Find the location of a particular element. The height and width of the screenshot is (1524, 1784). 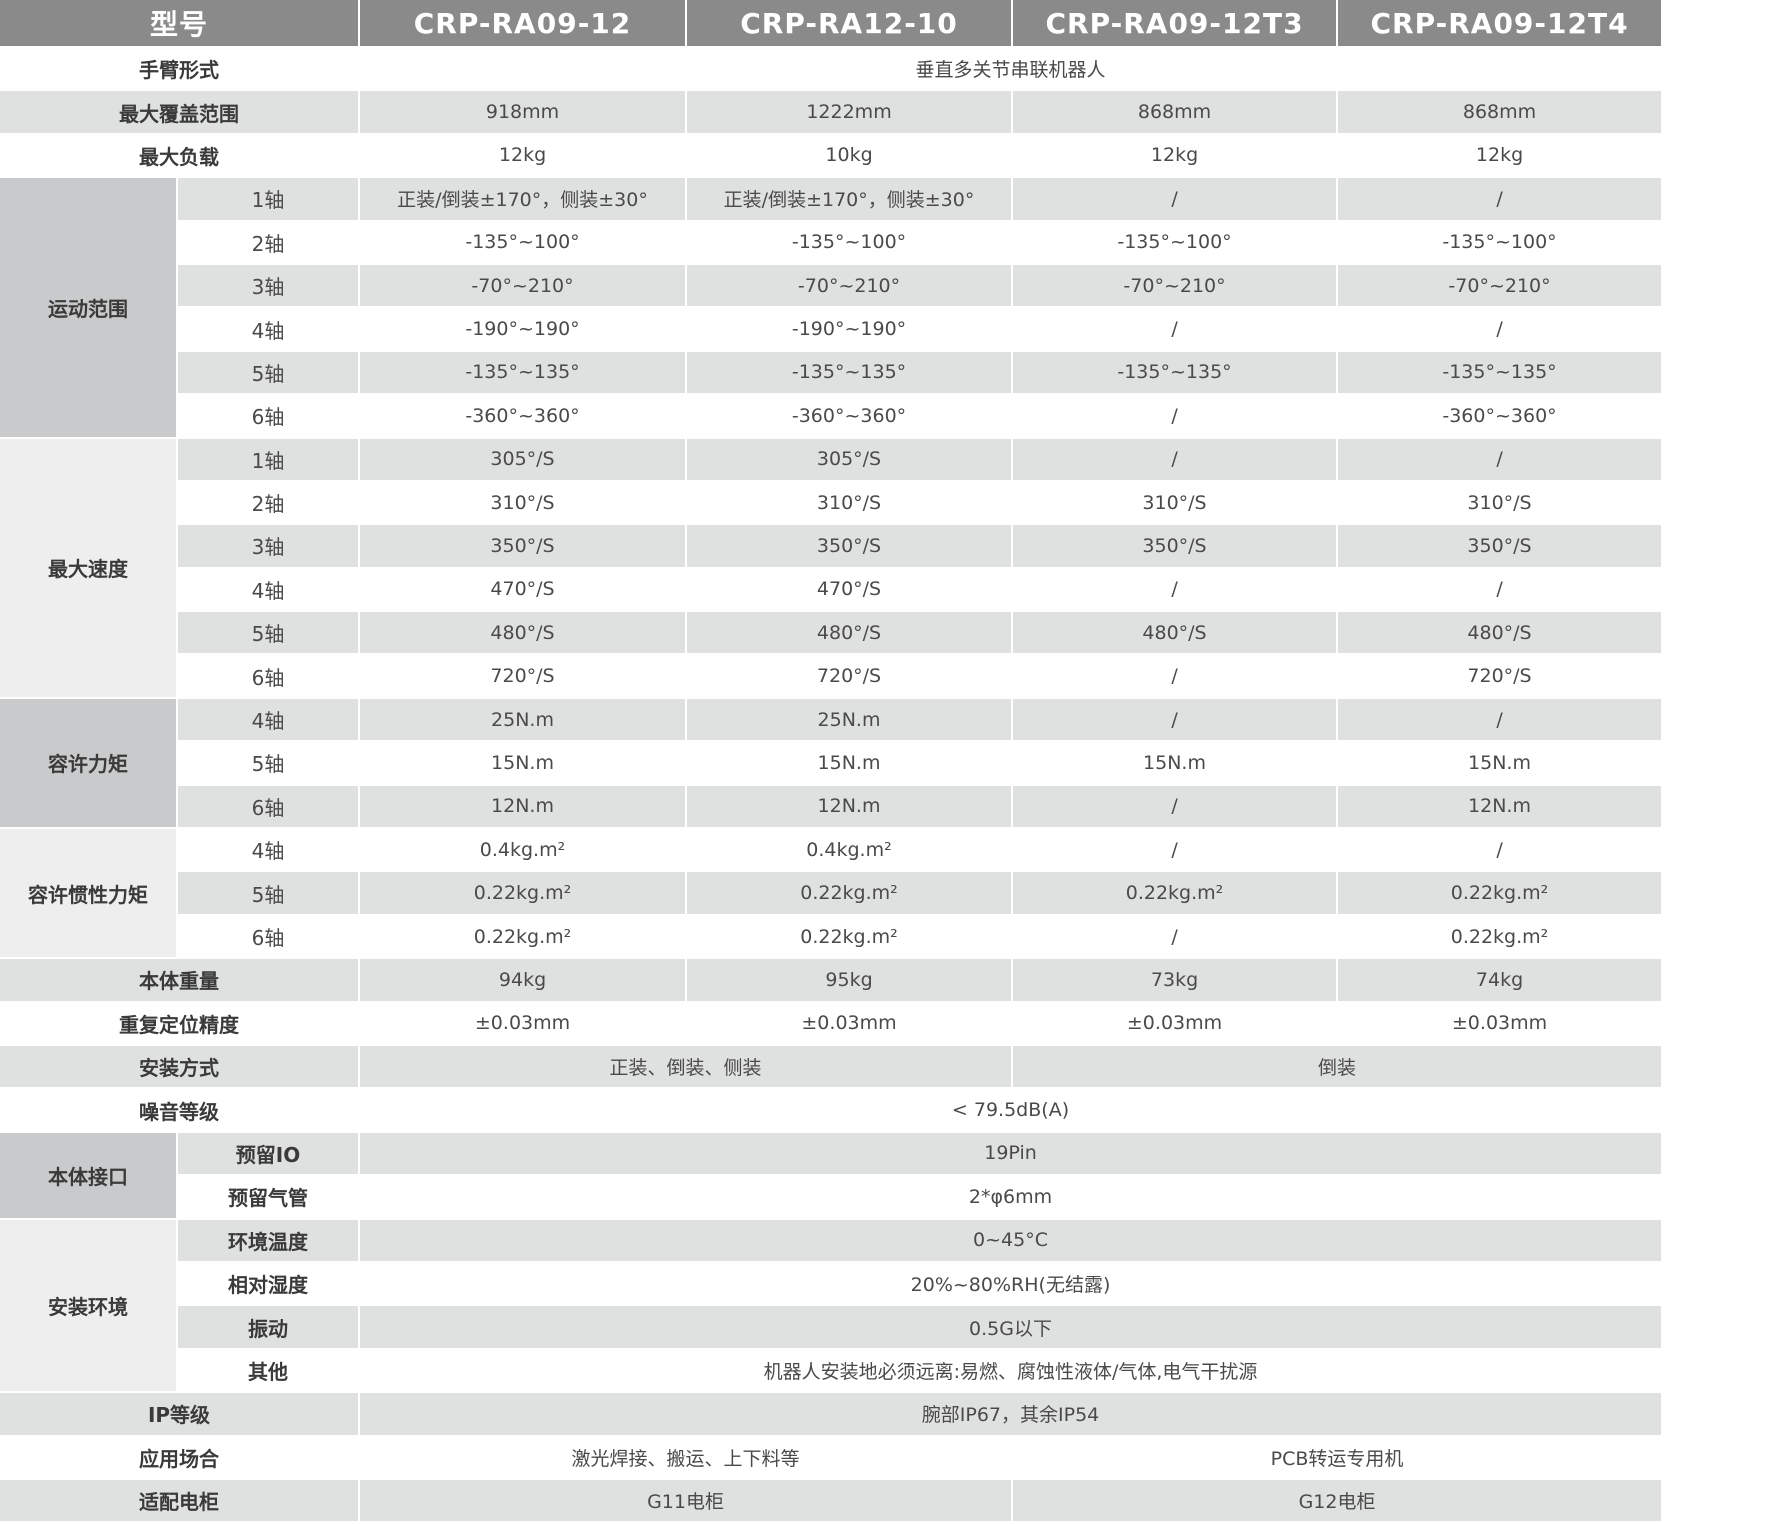

row-label: 噪音等级 is located at coordinates (180, 1110).